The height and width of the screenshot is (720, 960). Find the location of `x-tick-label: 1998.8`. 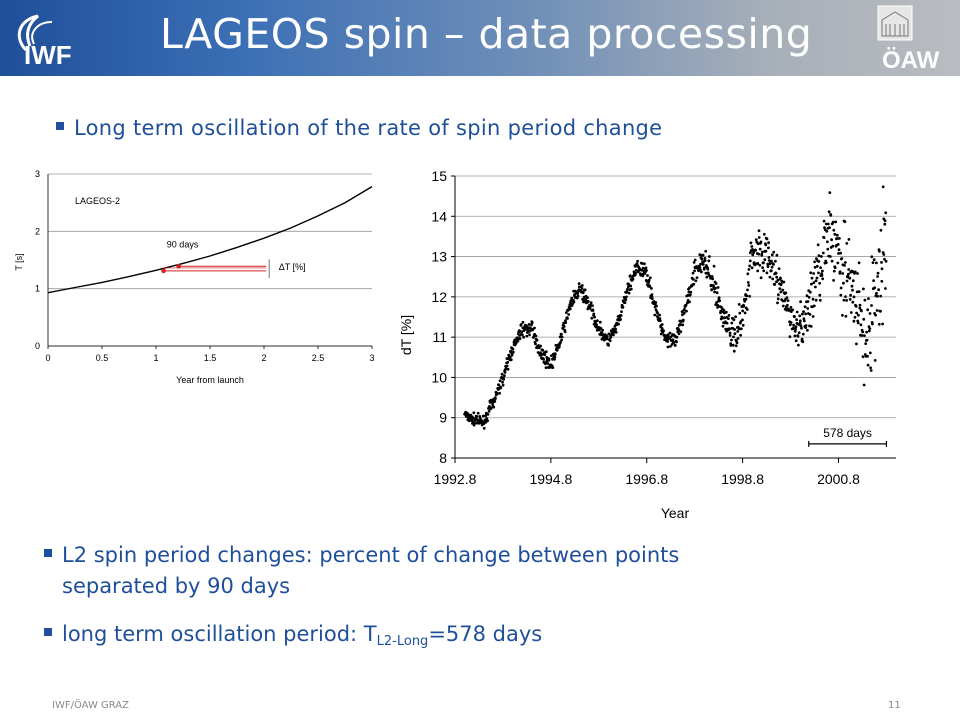

x-tick-label: 1998.8 is located at coordinates (742, 479).